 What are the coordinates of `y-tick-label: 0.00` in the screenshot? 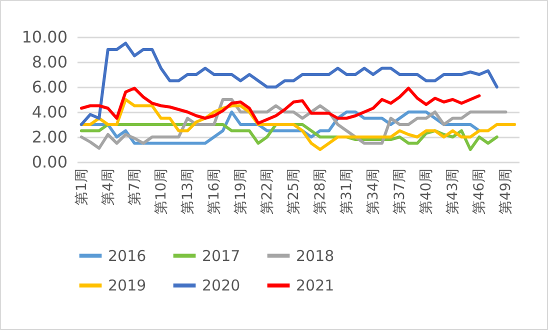 It's located at (50, 162).